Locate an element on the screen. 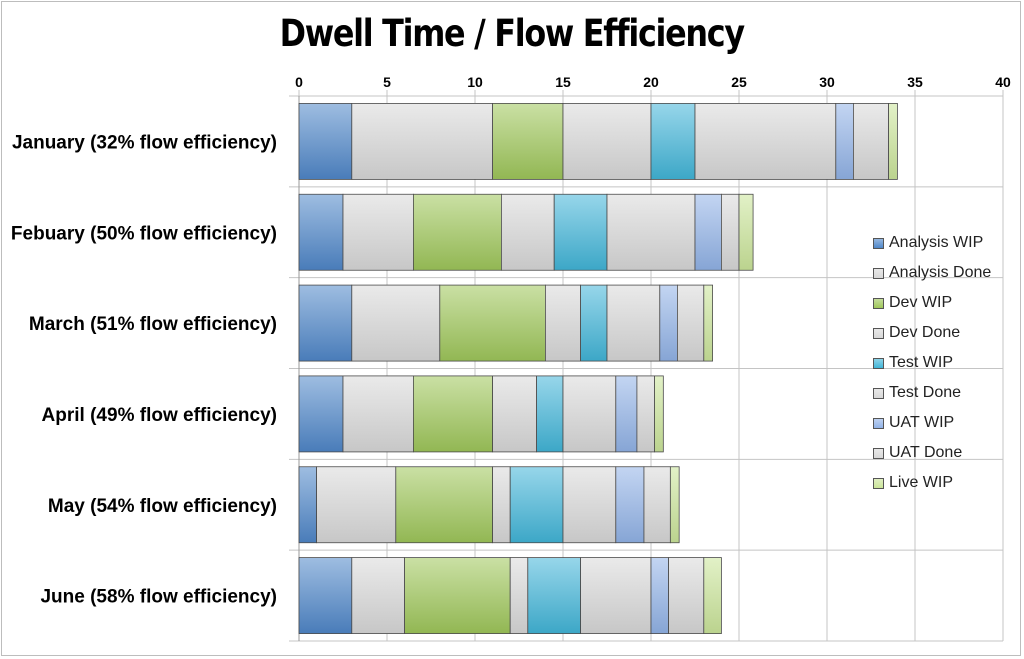  legend-item: Dev Done is located at coordinates (947, 333).